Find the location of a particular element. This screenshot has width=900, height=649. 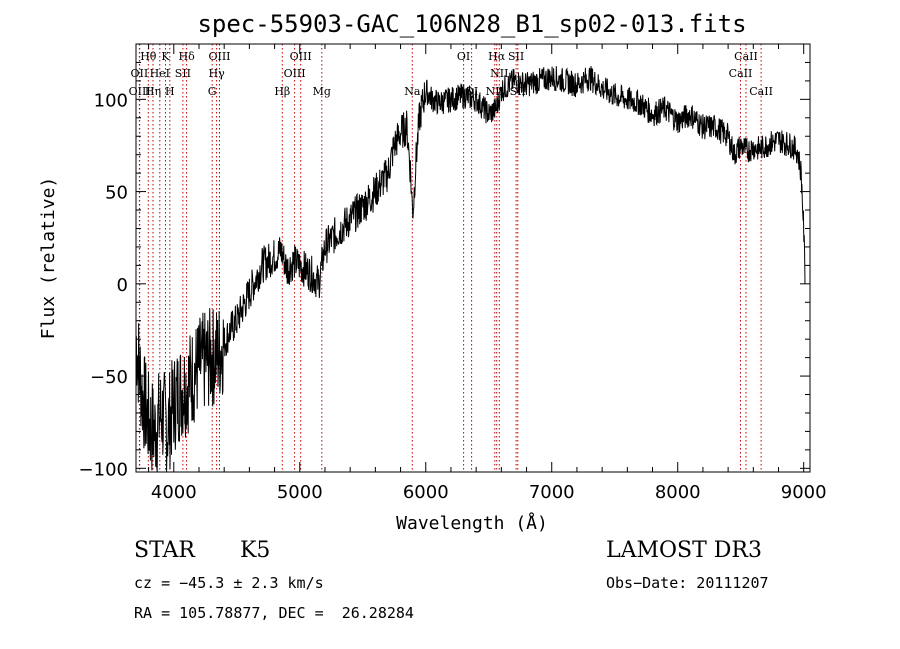

survey-name: LAMOST DR3 is located at coordinates (684, 550).